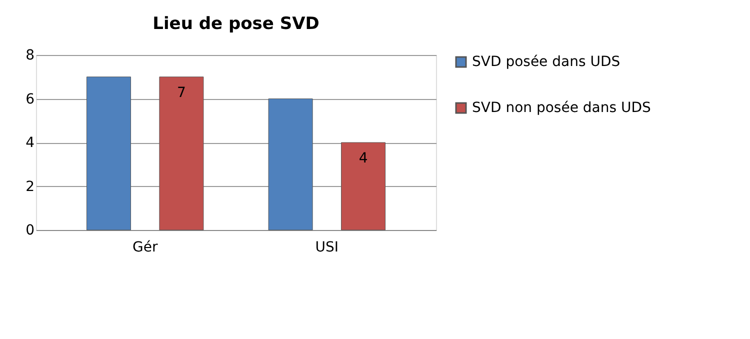  What do you see at coordinates (363, 158) in the screenshot?
I see `data-label: 4` at bounding box center [363, 158].